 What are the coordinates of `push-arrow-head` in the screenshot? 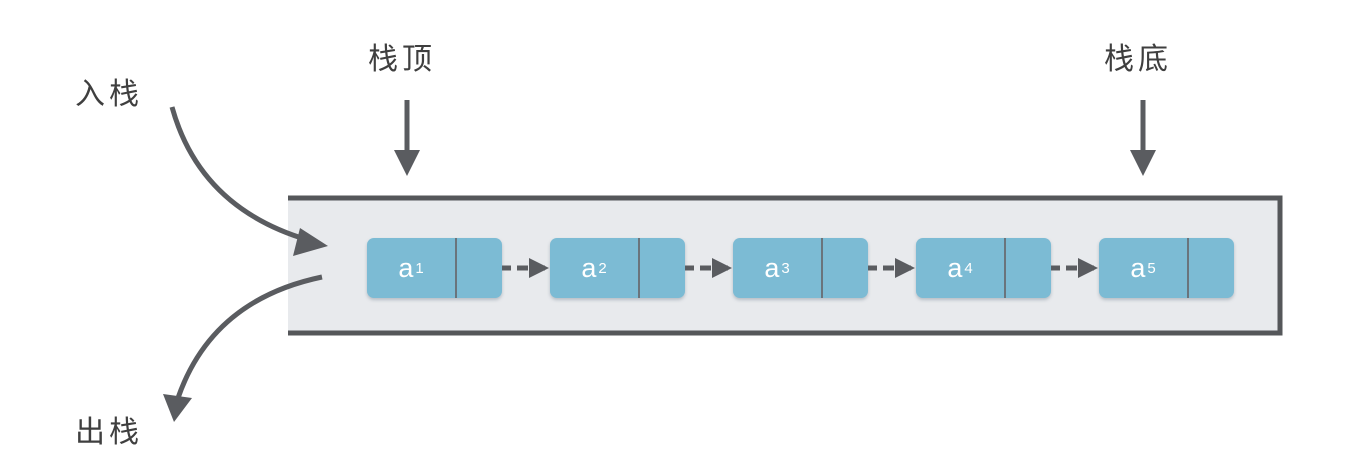 It's located at (310, 242).